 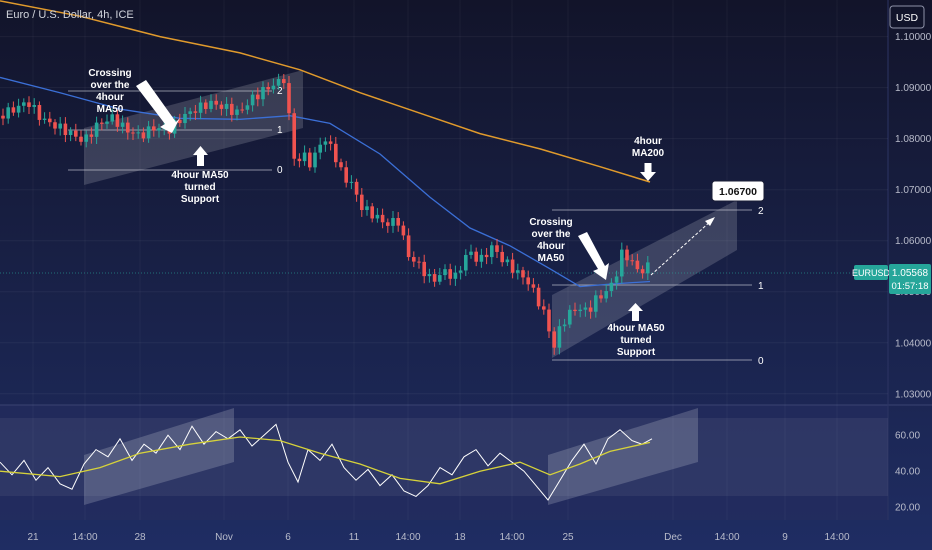 What do you see at coordinates (140, 537) in the screenshot?
I see `time-tick-label: 28` at bounding box center [140, 537].